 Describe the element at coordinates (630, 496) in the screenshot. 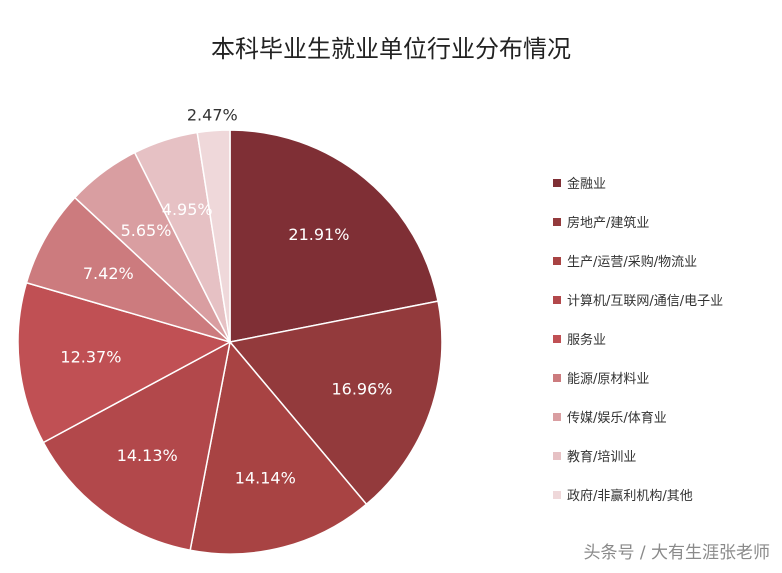

I see `legend-label-8: 政府/非赢利机构/其他` at that location.